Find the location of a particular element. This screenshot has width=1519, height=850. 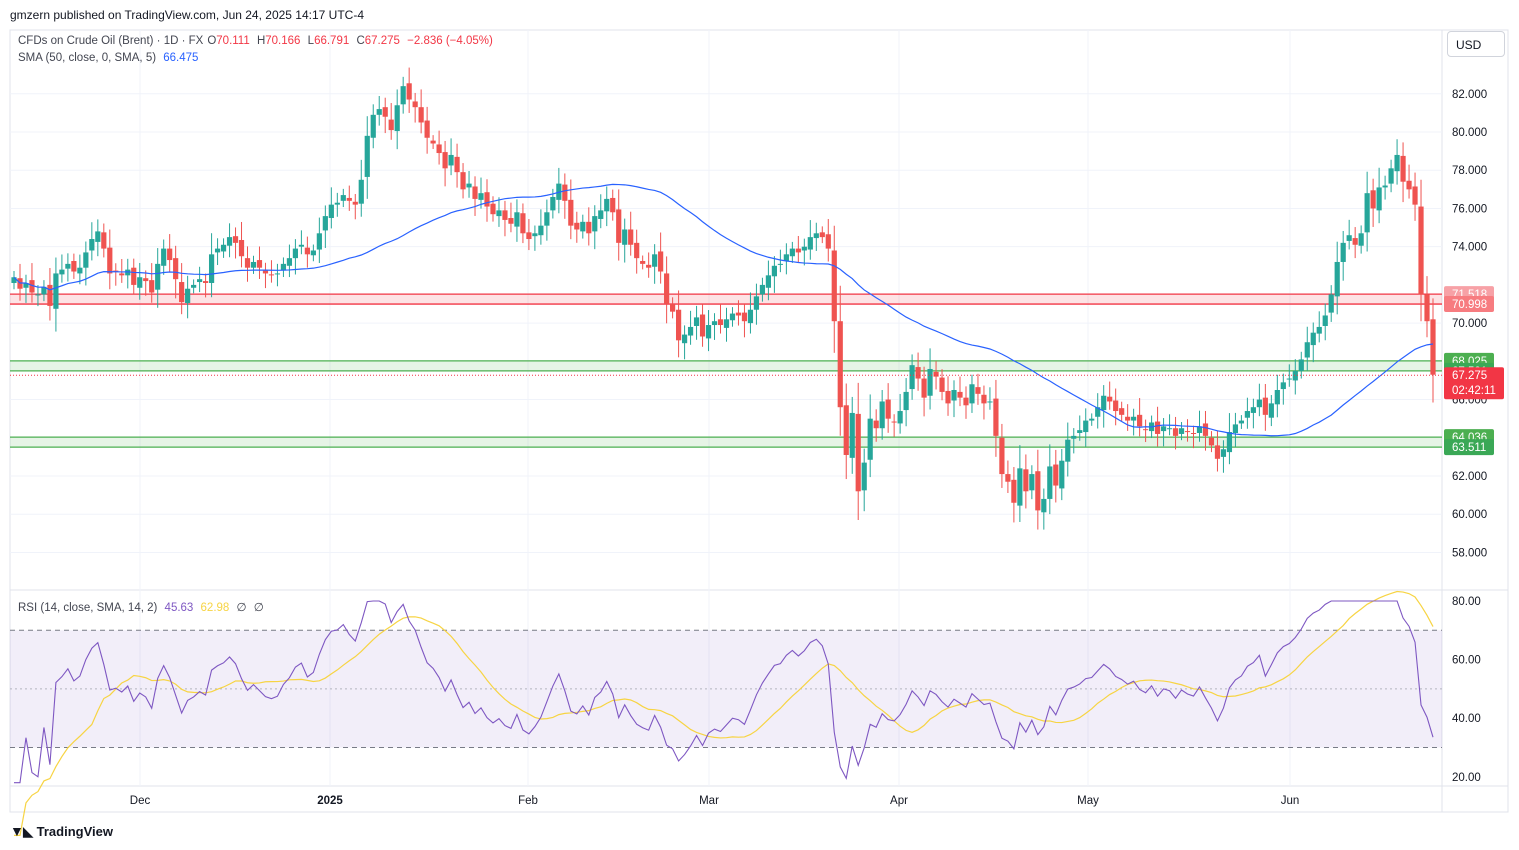

last-price-label: 67.275 is located at coordinates (1469, 376).